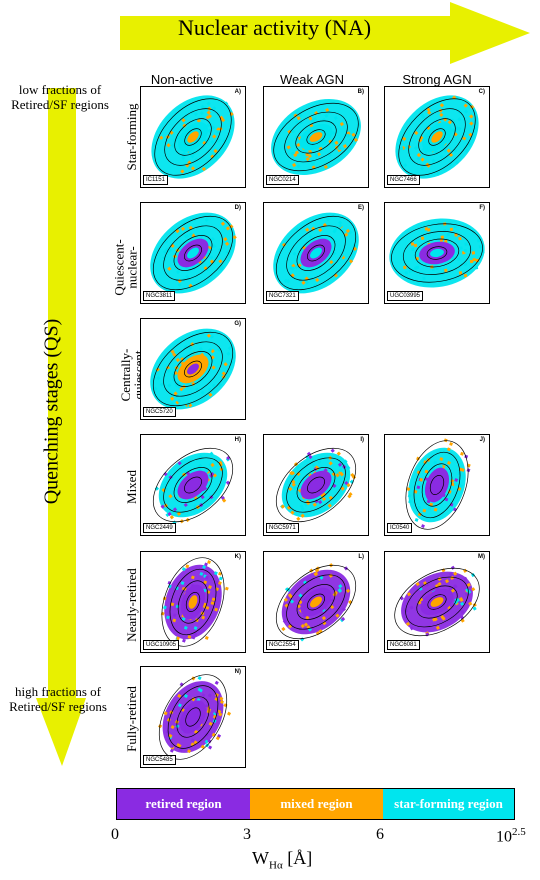 The width and height of the screenshot is (540, 880). Describe the element at coordinates (361, 208) in the screenshot. I see `panel-letter: E)` at that location.